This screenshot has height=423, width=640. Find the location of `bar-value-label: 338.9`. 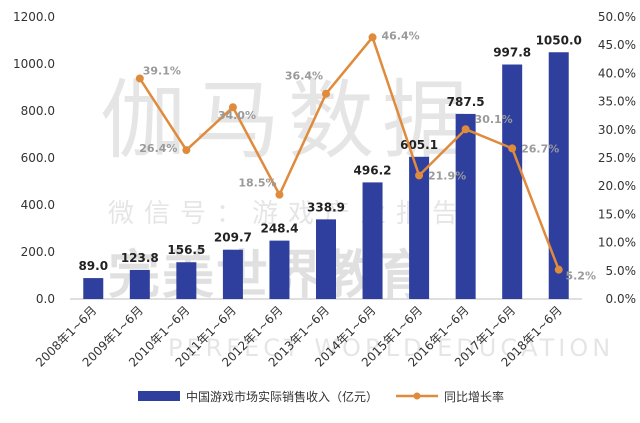

bar-value-label: 338.9 is located at coordinates (326, 207).